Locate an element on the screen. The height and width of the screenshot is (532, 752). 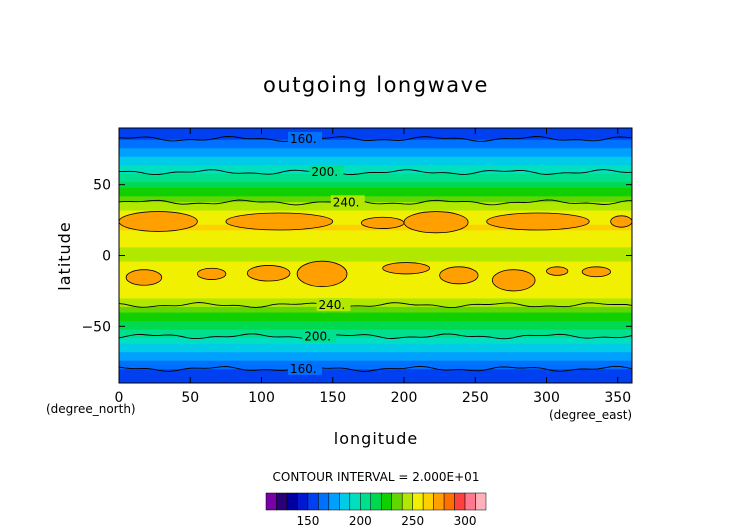
x-tick-label: 200 is located at coordinates (404, 398).